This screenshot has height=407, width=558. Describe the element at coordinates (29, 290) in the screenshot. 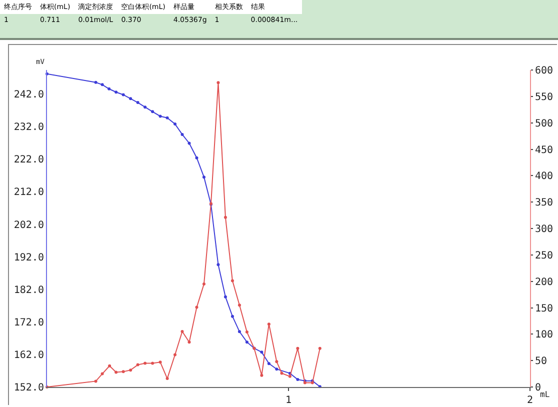

I see `y-tick-label: 182.0` at that location.